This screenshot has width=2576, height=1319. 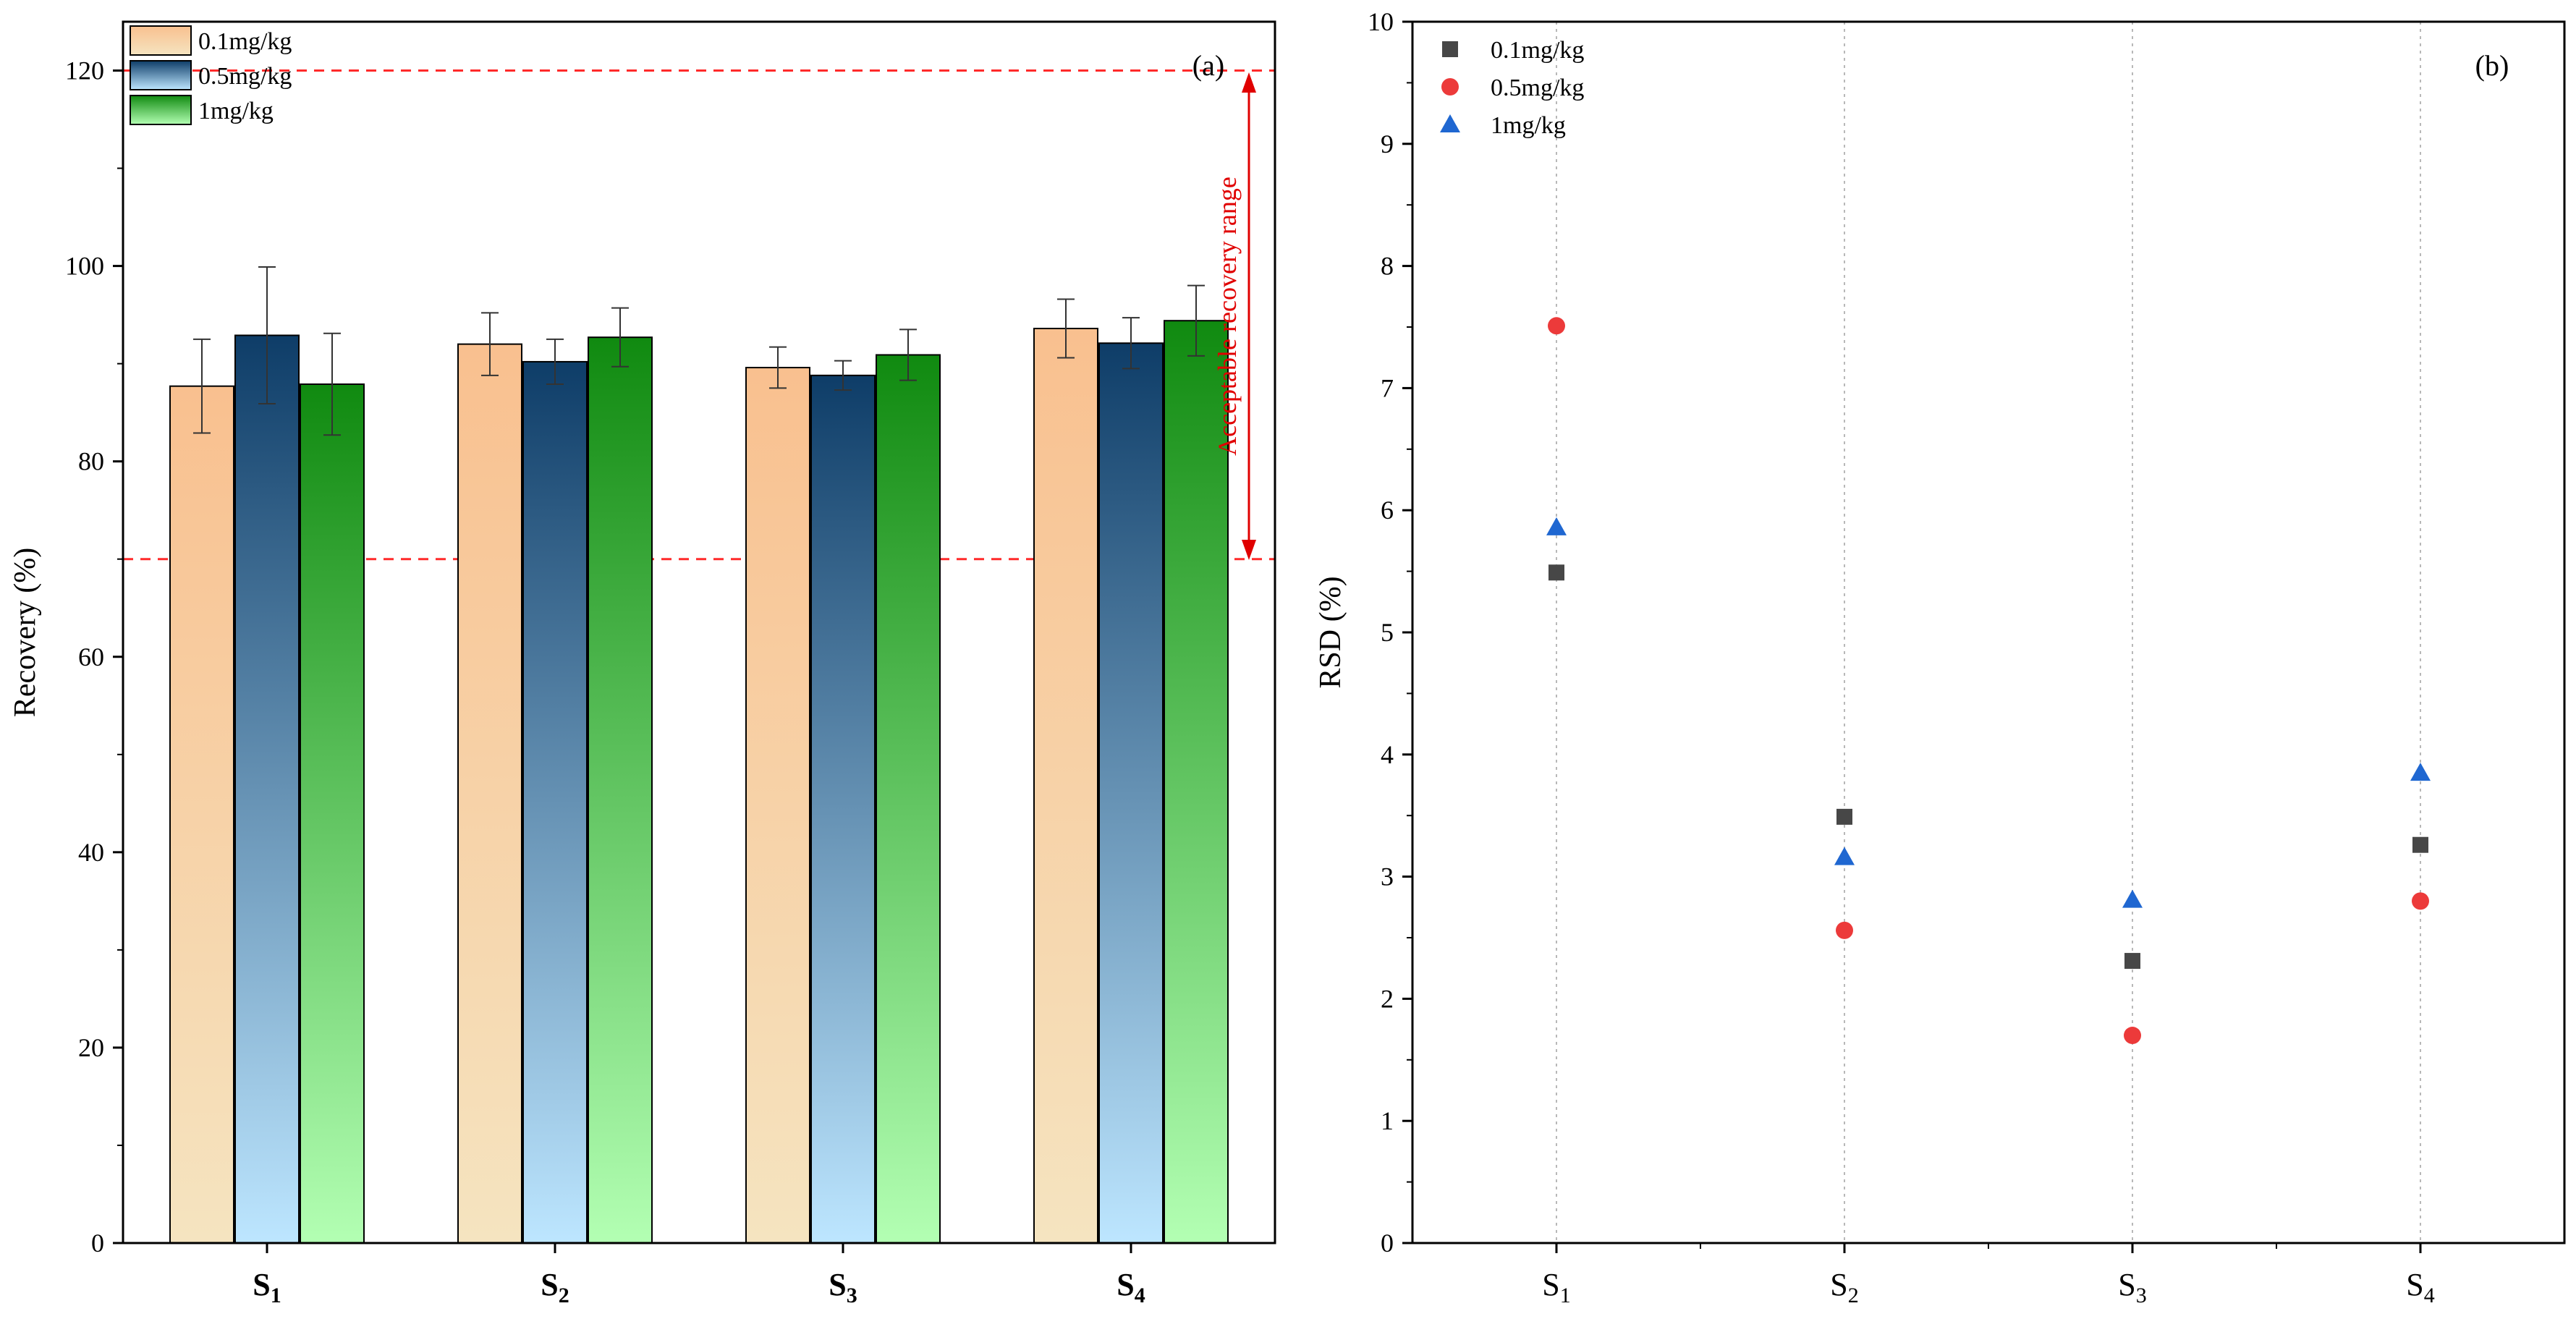 I want to click on y-tick-label: 40, so click(x=91, y=852).